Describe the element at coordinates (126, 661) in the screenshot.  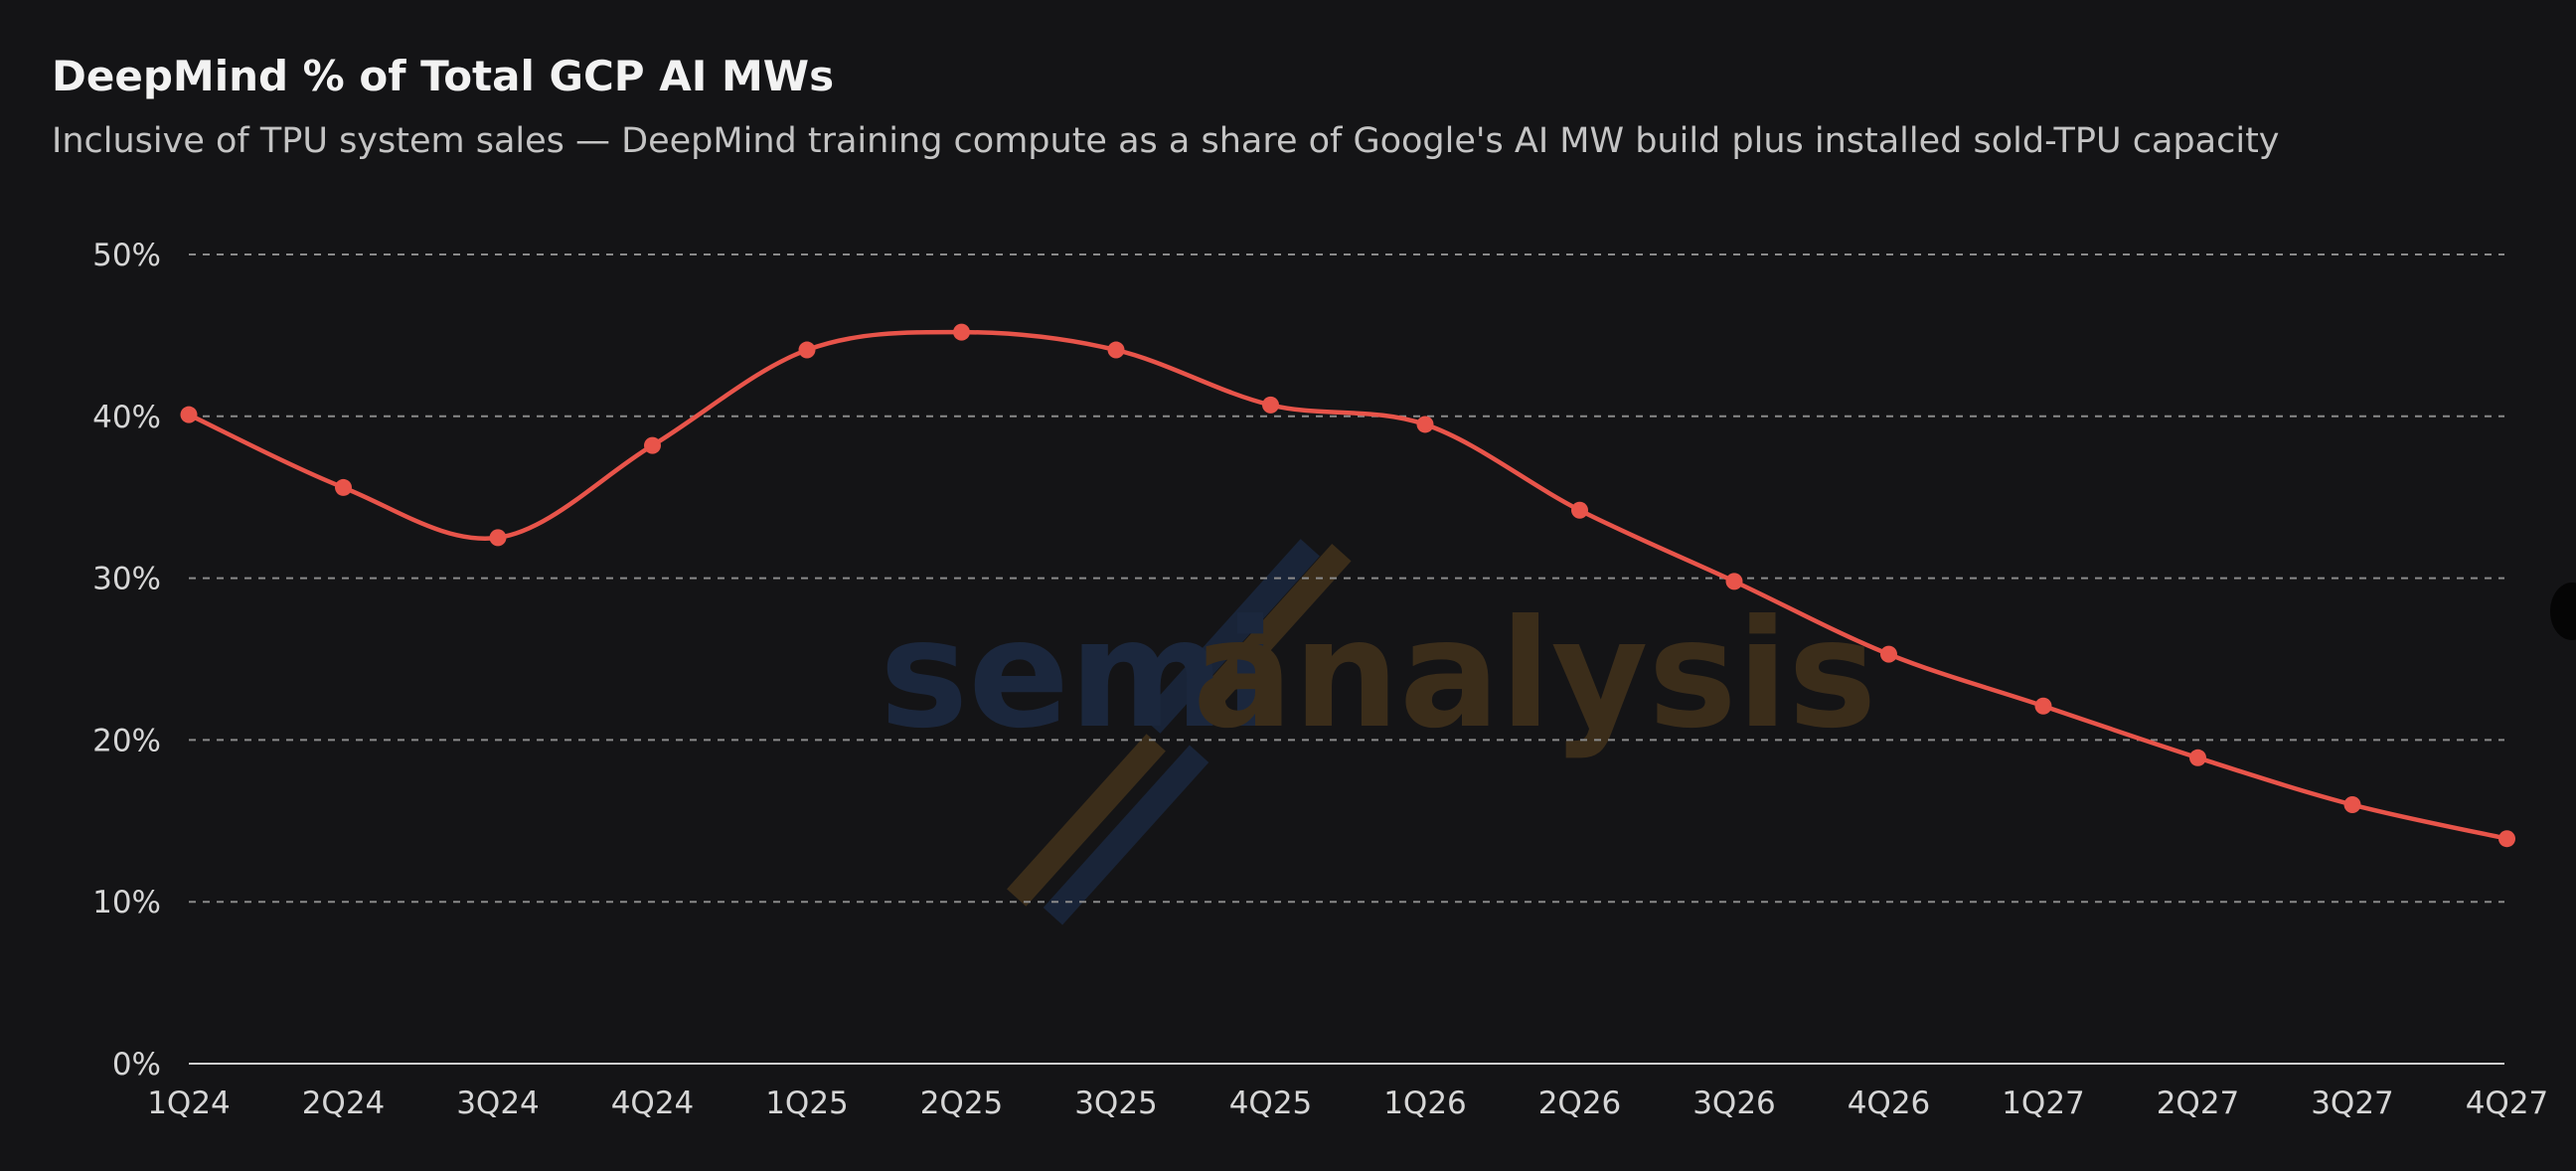
I see `y-axis-labels: 0% 10% 20% 30% 40% 50%` at that location.